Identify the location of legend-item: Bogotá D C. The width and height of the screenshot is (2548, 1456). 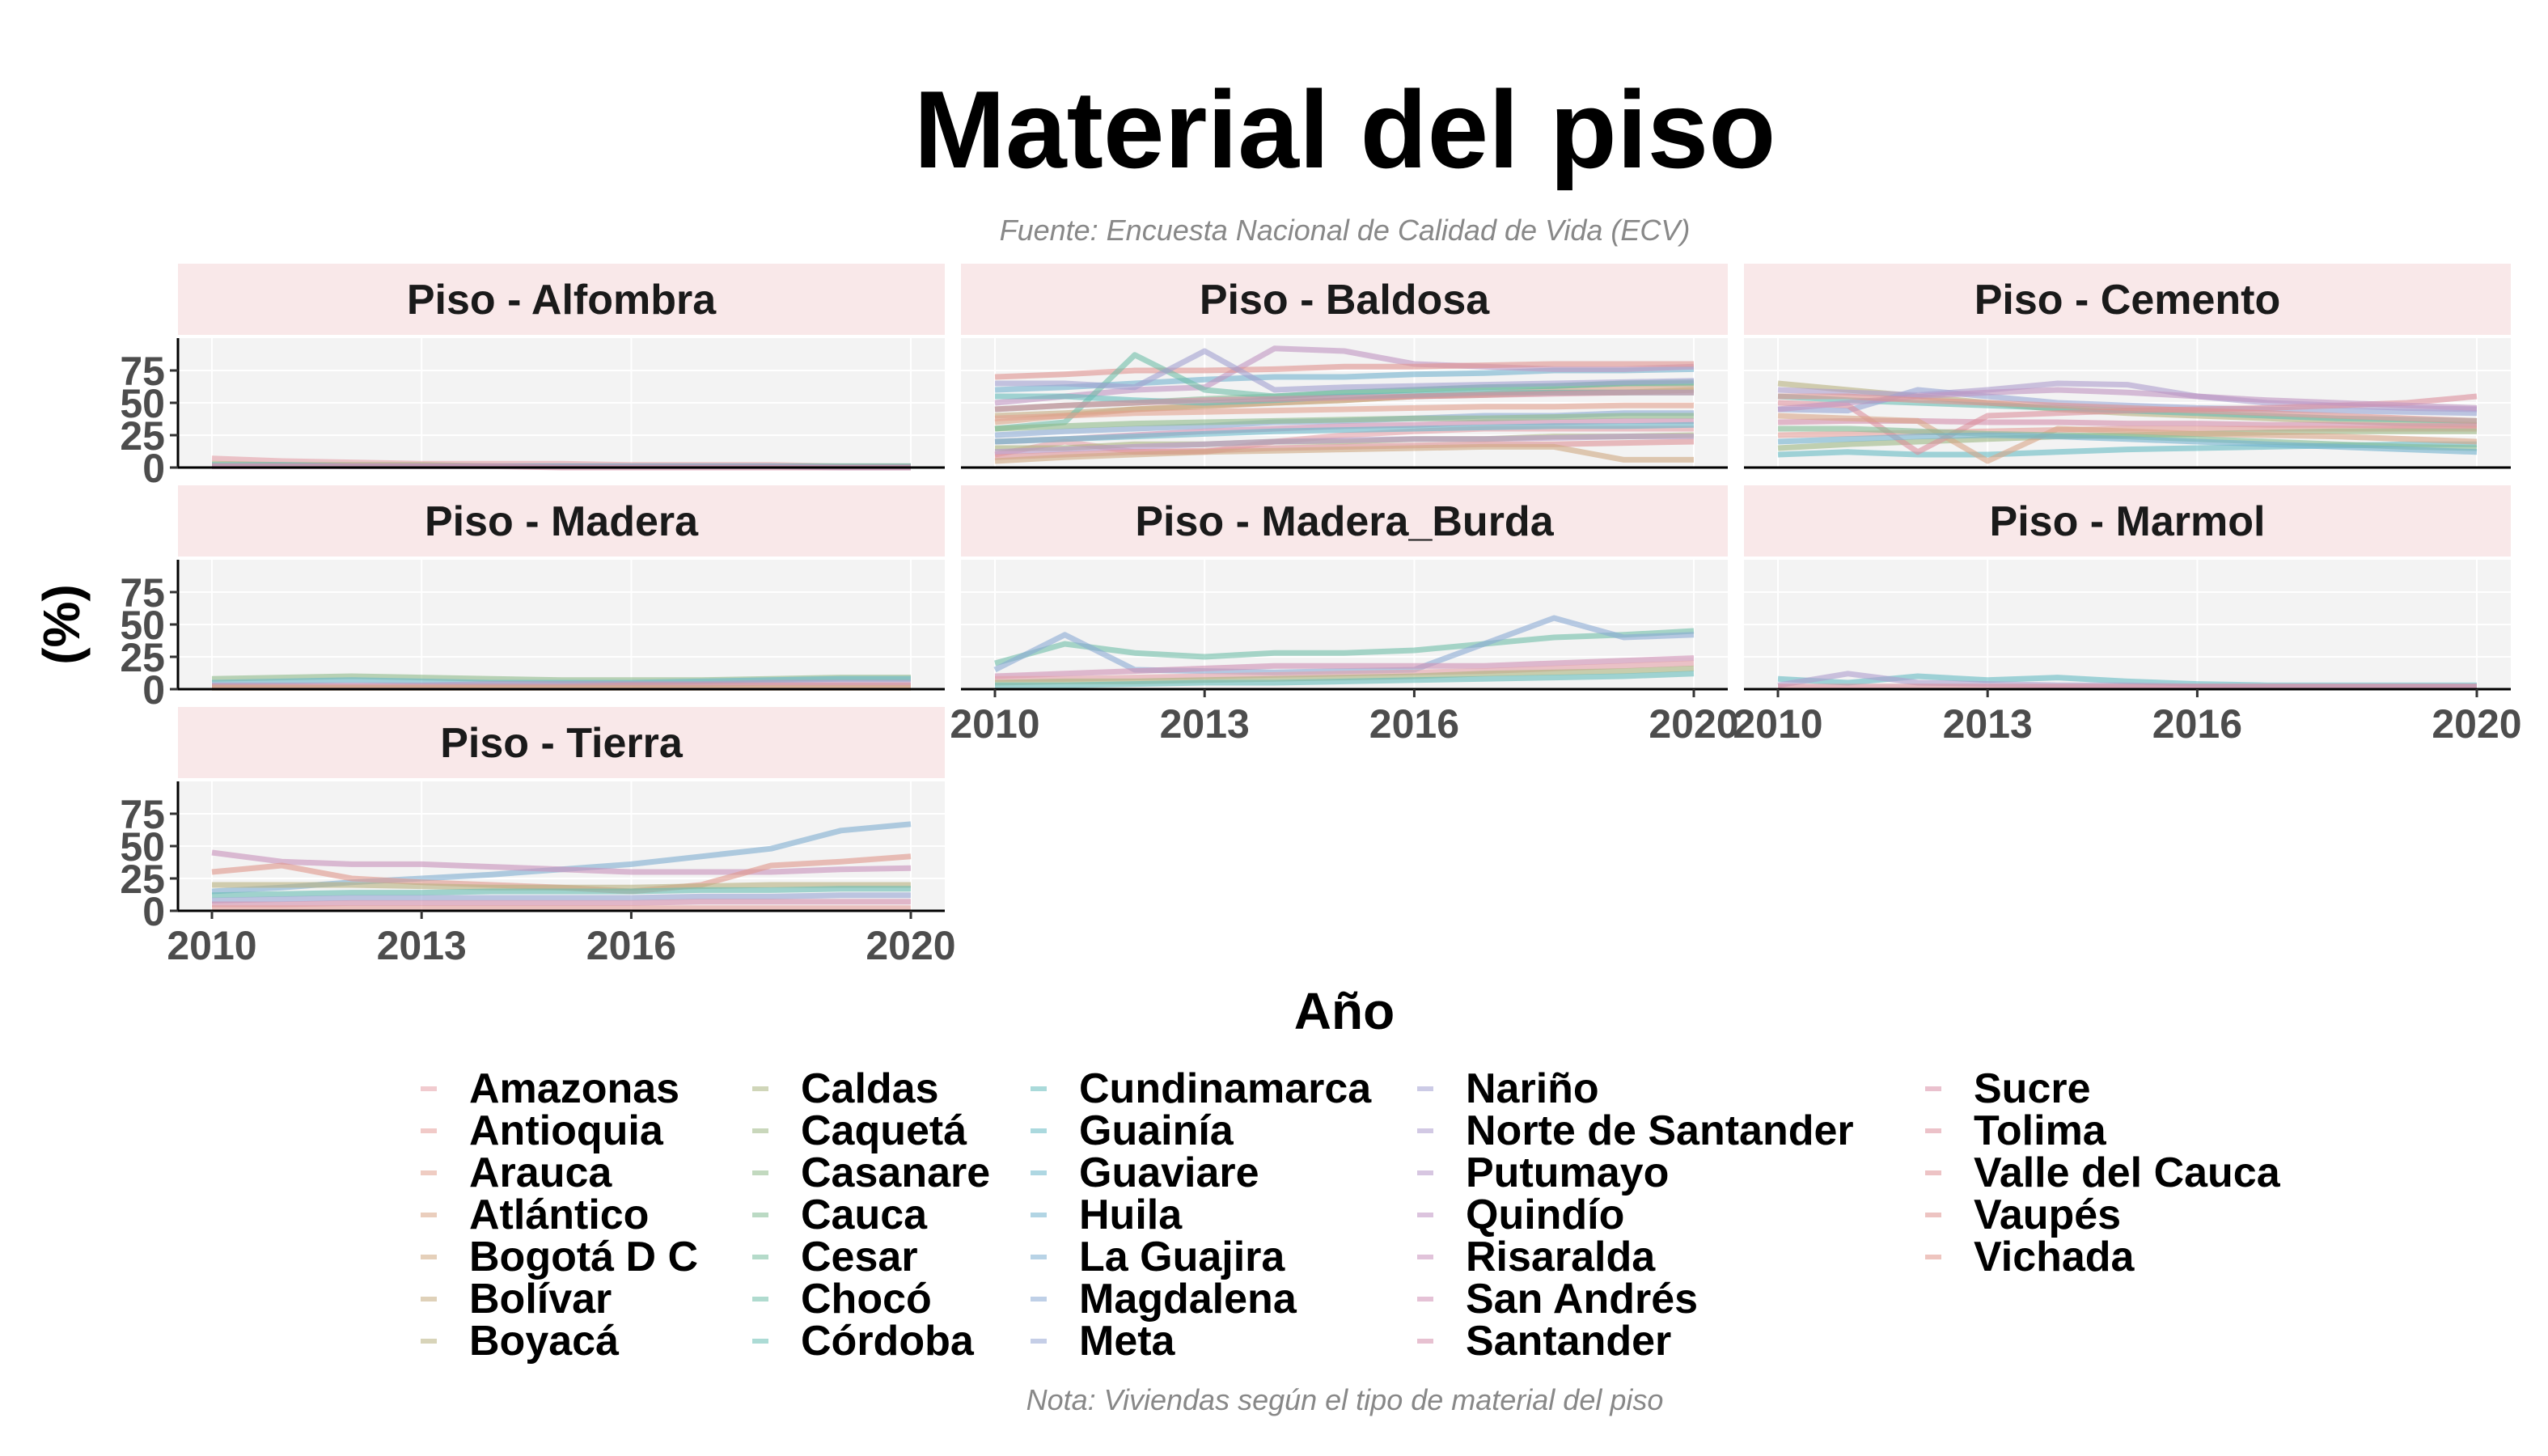
(560, 1257).